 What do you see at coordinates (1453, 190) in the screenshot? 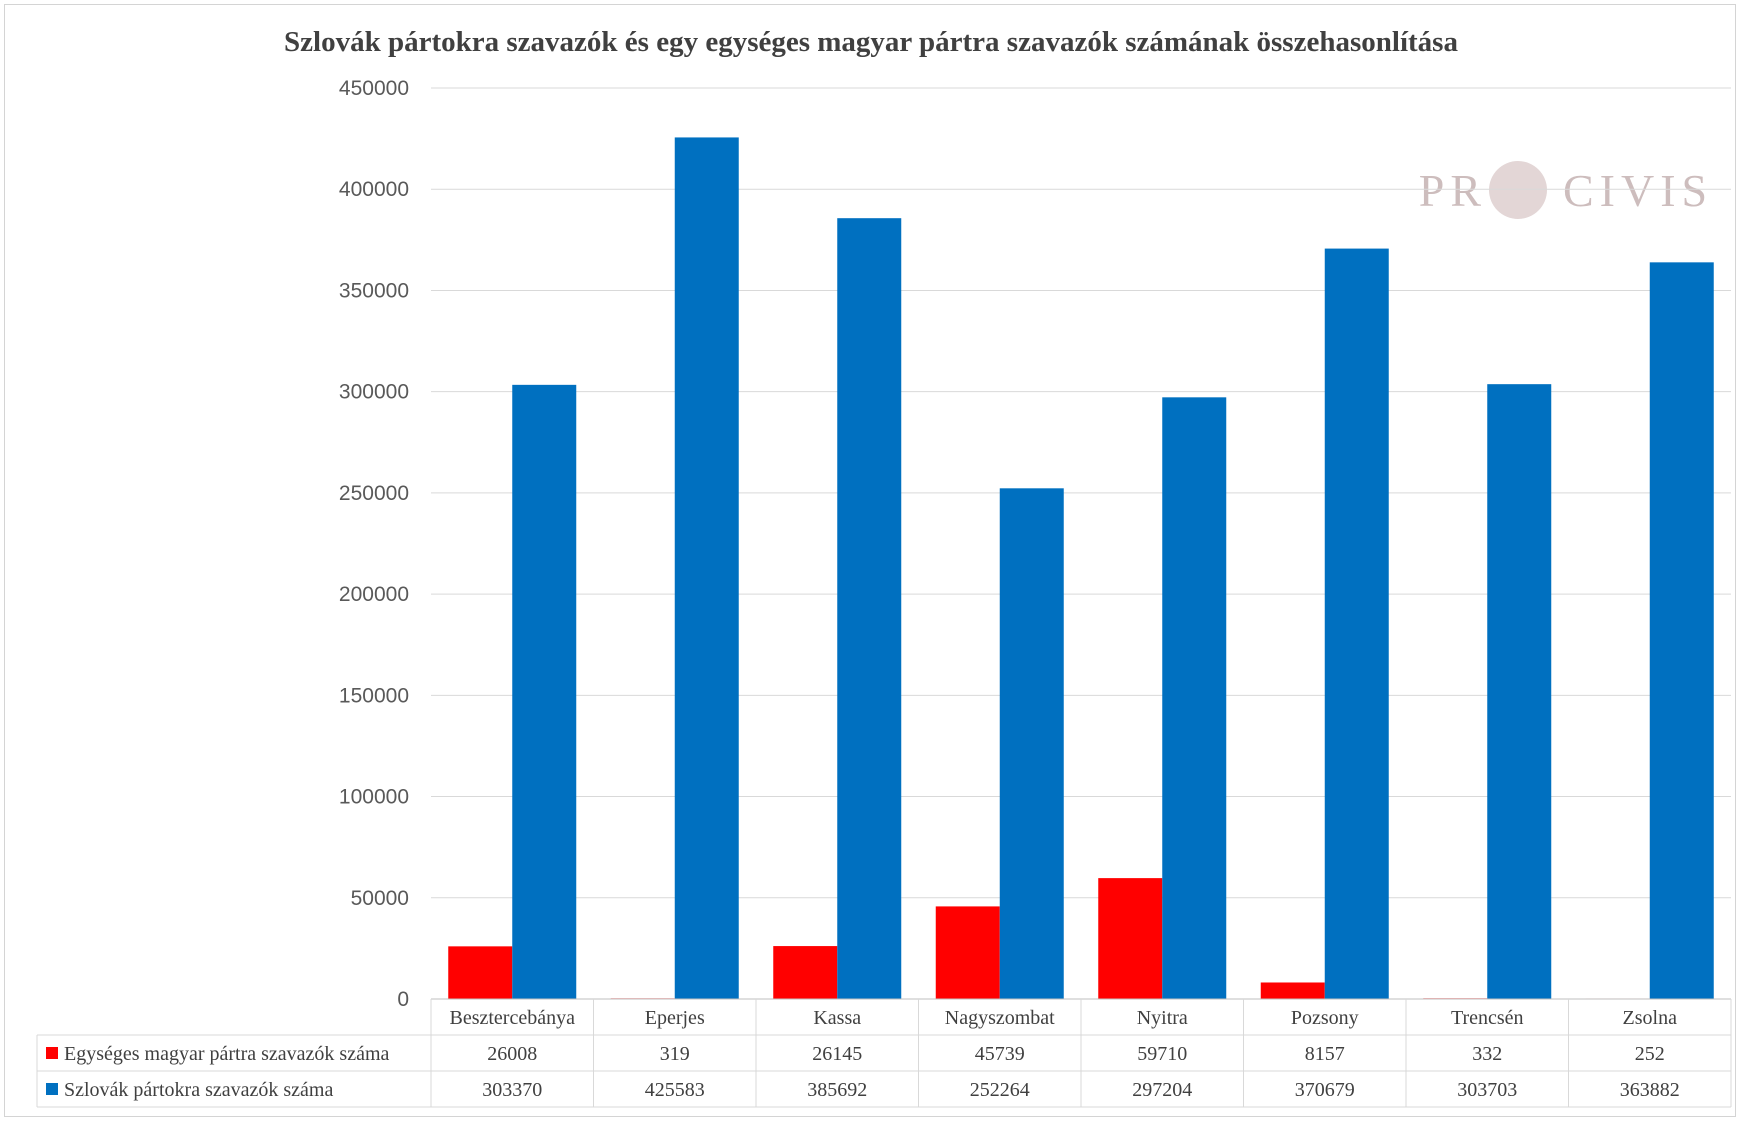
I see `watermark-left-text: PR` at bounding box center [1453, 190].